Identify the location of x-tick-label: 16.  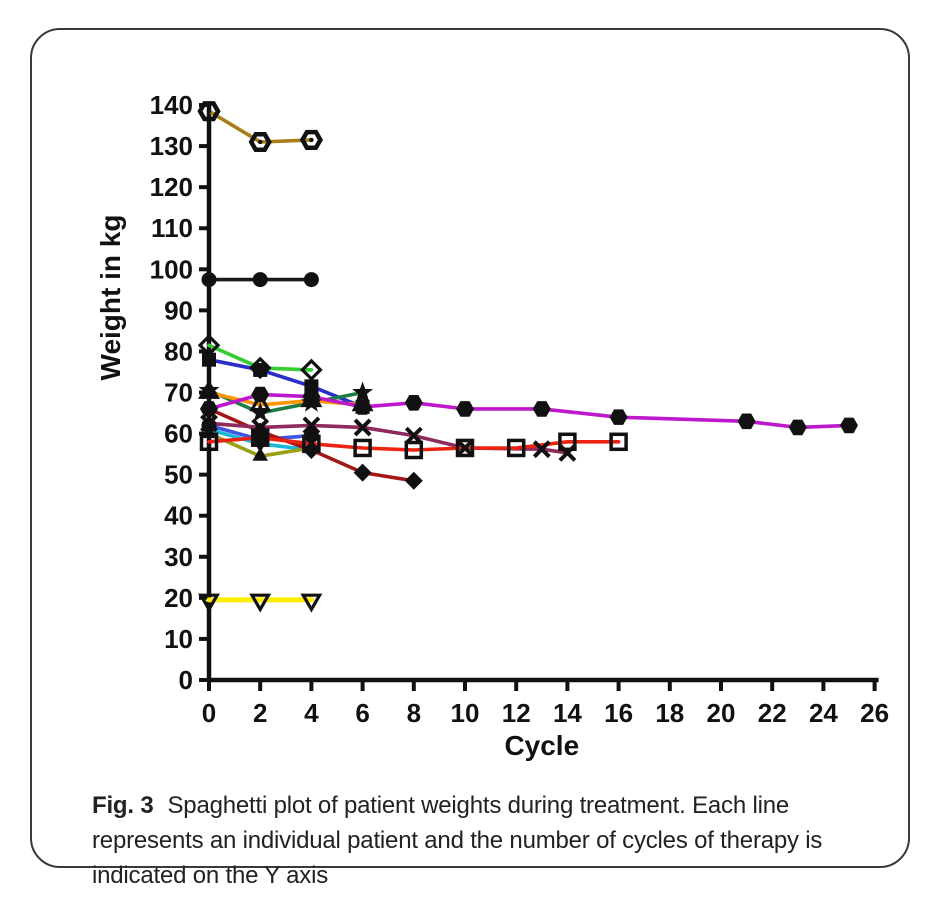
(618, 713).